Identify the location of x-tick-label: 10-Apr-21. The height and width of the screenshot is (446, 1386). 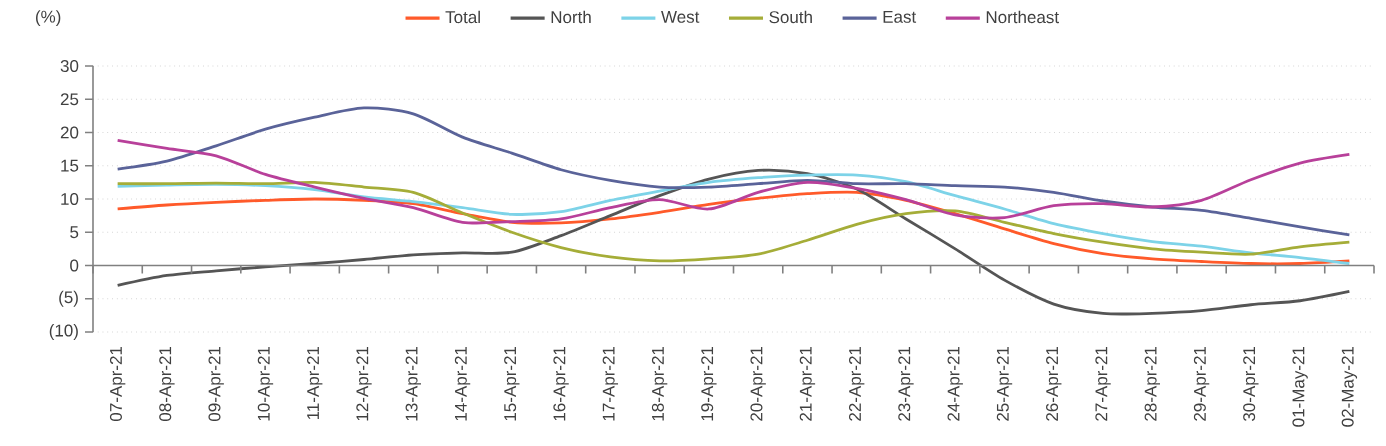
(265, 383).